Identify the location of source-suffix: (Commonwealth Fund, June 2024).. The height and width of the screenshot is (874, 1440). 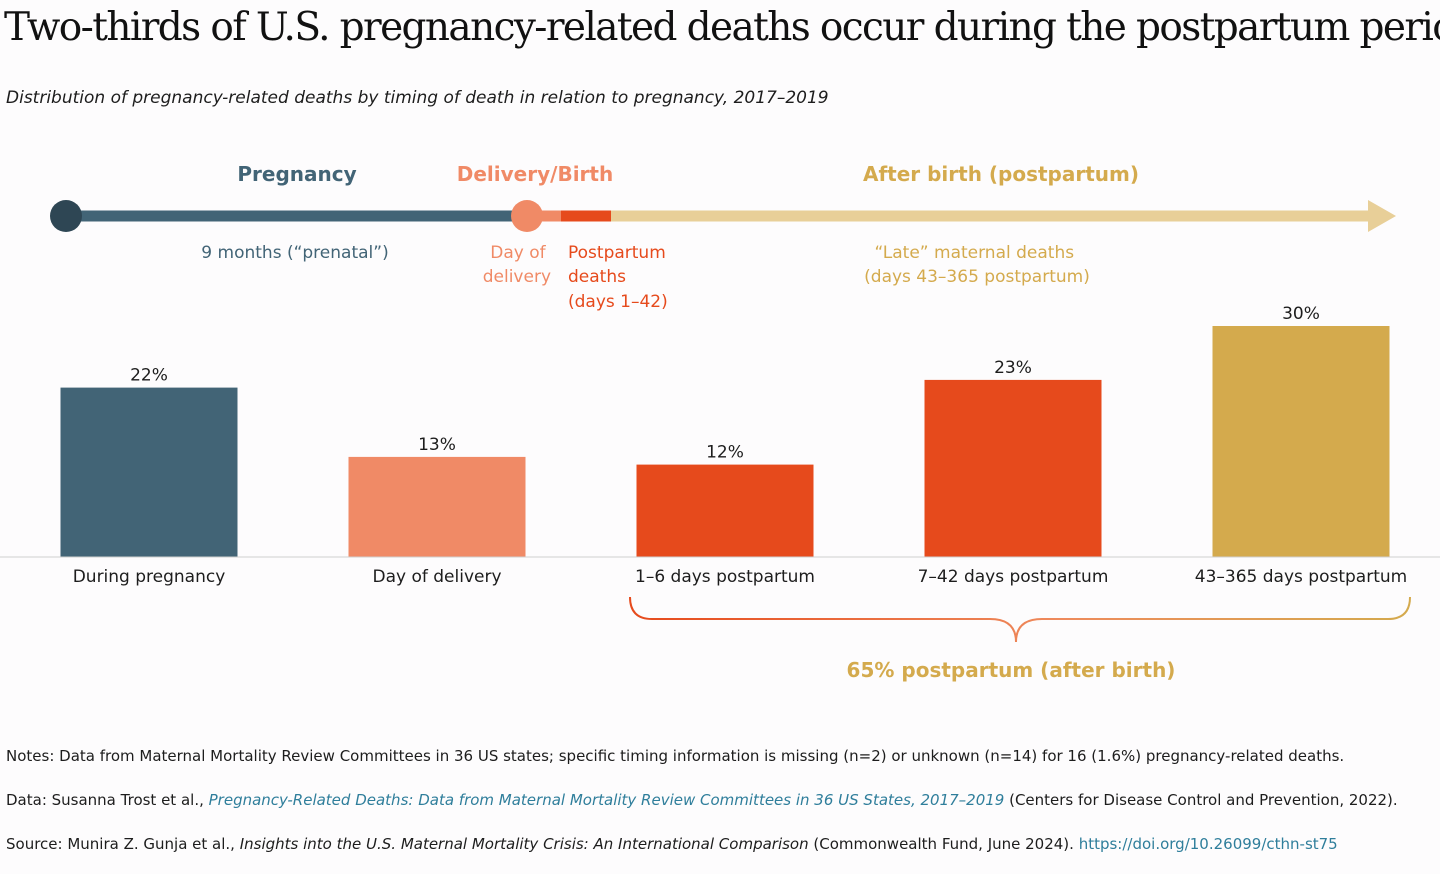
(943, 844).